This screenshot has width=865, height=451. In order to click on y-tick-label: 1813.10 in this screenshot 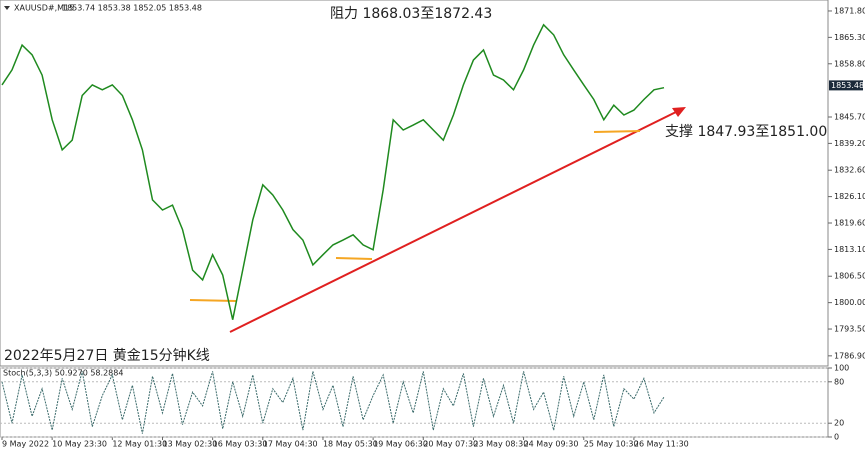, I will do `click(849, 249)`.